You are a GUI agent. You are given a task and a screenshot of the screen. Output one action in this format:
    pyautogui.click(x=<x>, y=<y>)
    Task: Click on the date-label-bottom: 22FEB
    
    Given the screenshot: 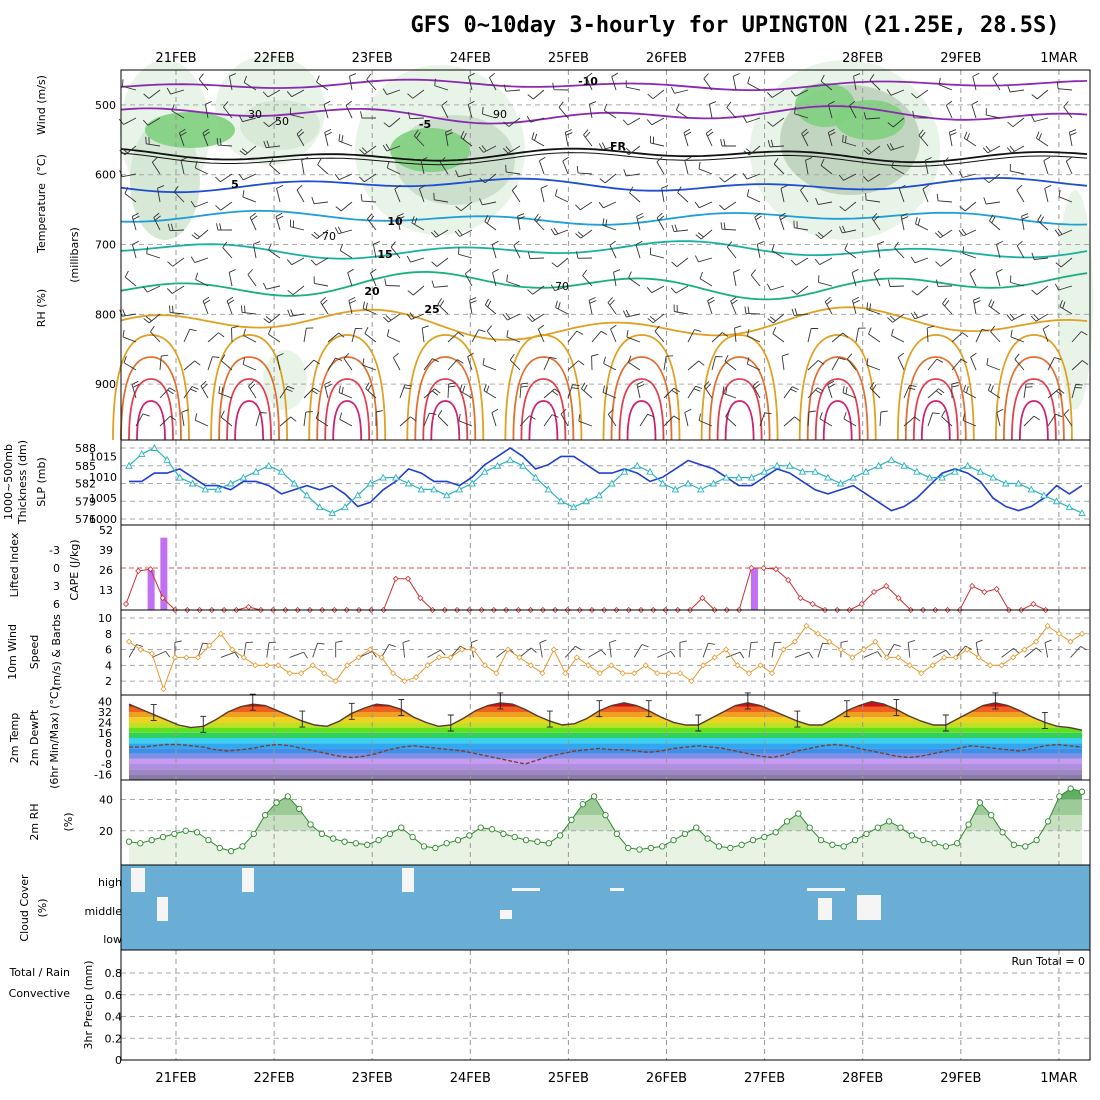 What is the action you would take?
    pyautogui.click(x=274, y=1078)
    